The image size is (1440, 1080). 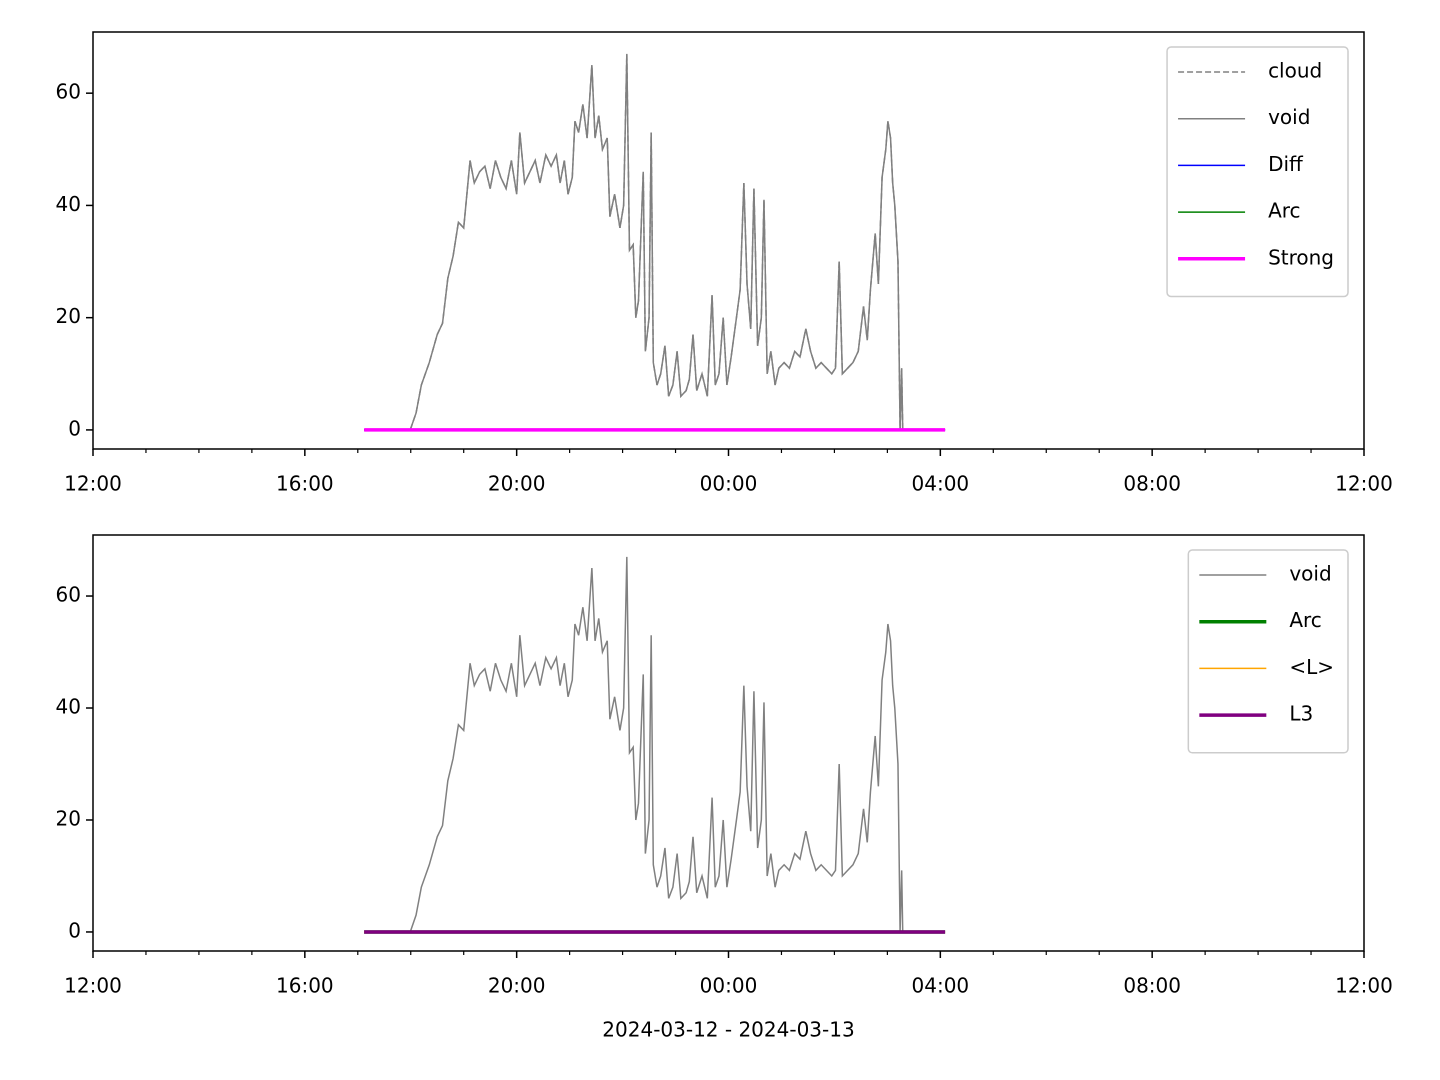 What do you see at coordinates (1311, 667) in the screenshot?
I see `legend-label: <L>` at bounding box center [1311, 667].